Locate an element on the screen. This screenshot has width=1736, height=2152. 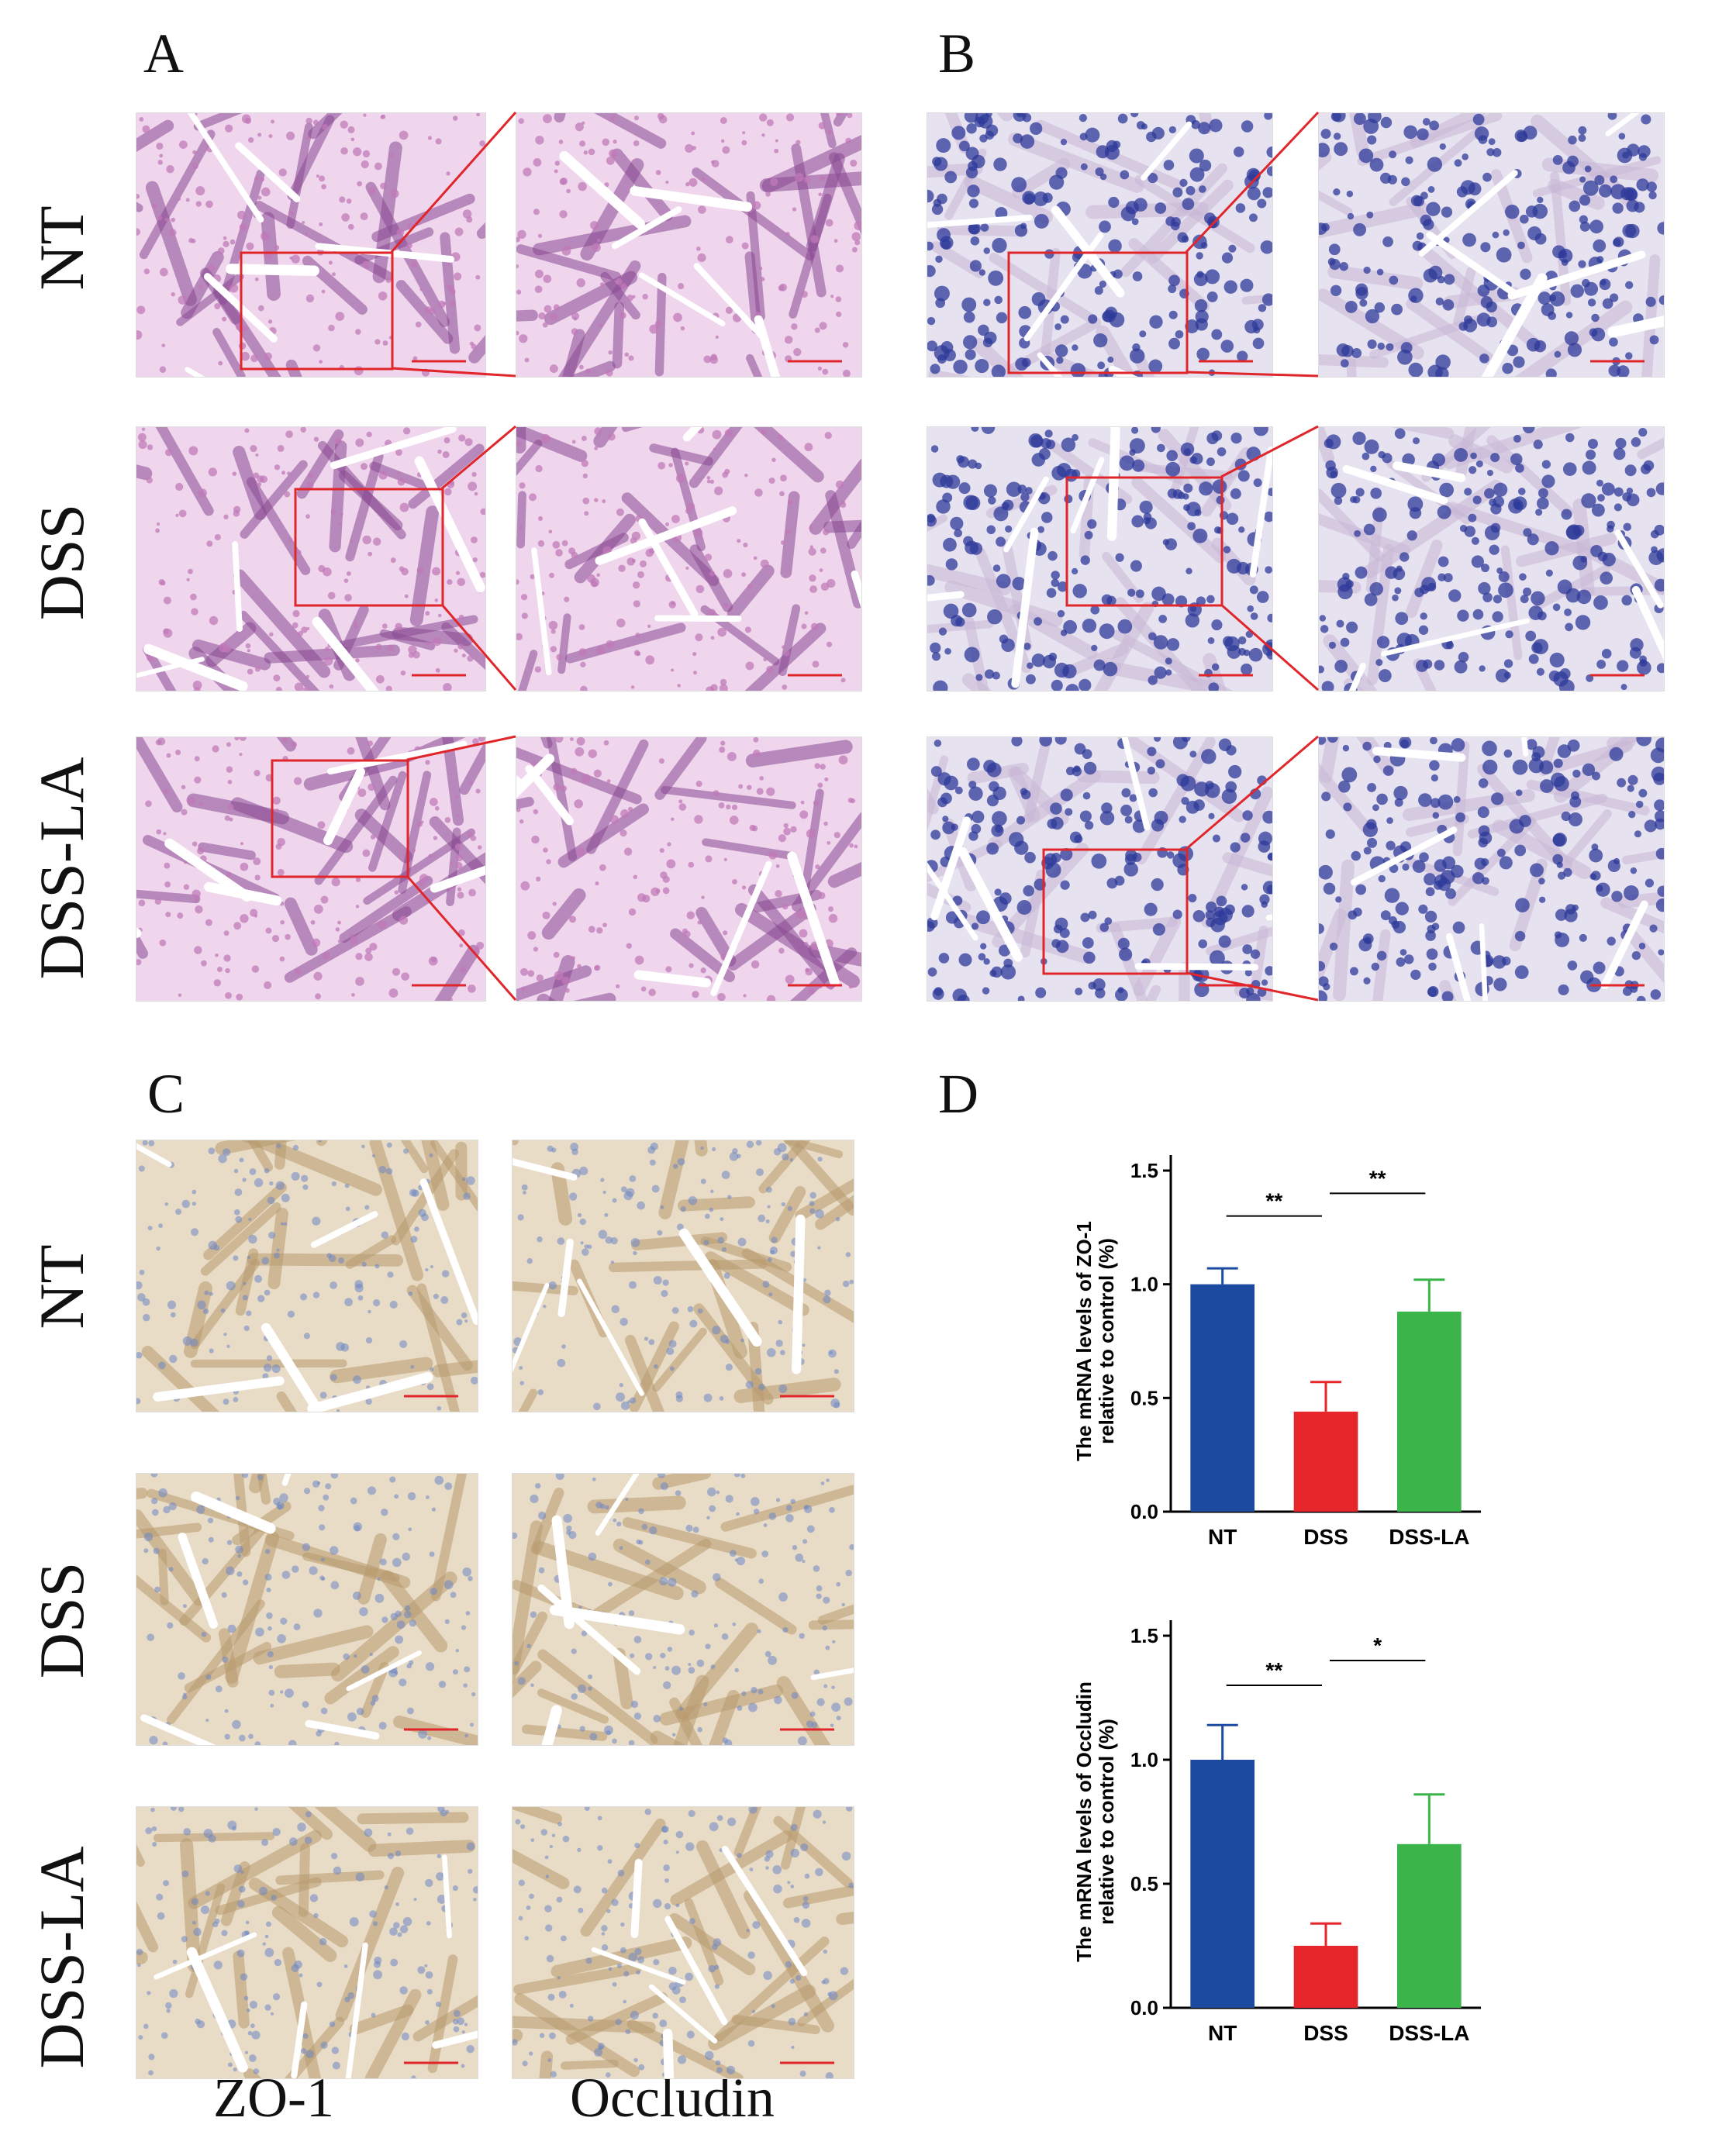
panel-label-b: B is located at coordinates (957, 53).